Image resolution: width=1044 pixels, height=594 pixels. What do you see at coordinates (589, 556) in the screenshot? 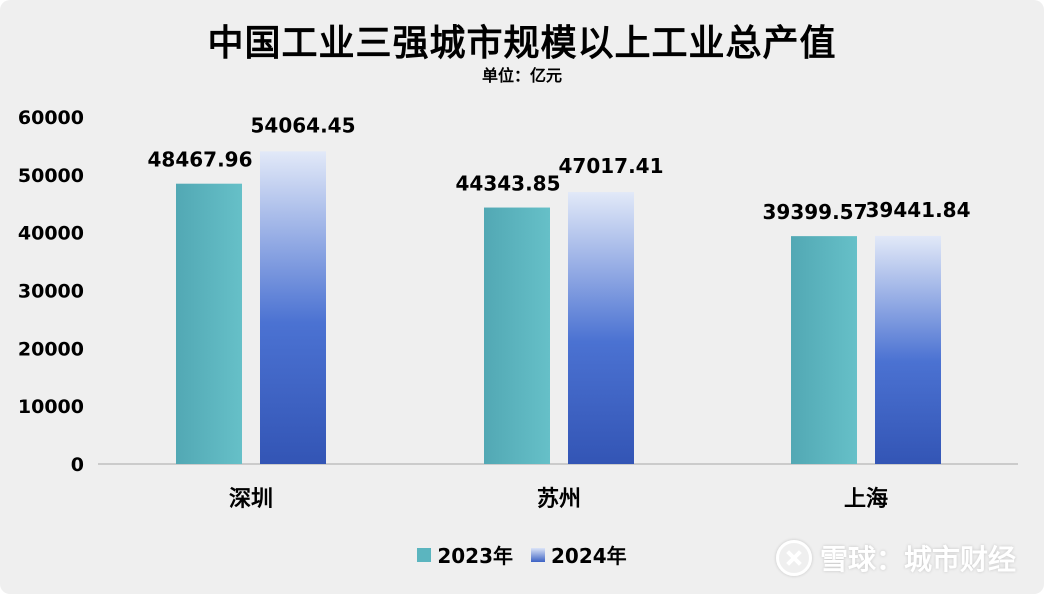
I see `legend-label-2024: 2024年` at bounding box center [589, 556].